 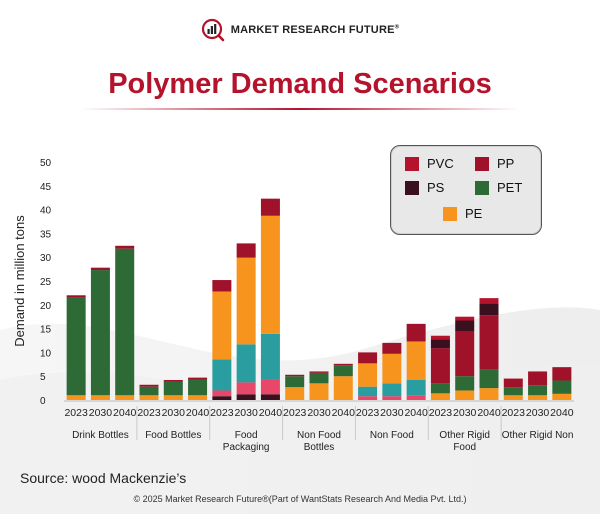 What do you see at coordinates (538, 435) in the screenshot?
I see `x-category-label: Other Rigid Non` at bounding box center [538, 435].